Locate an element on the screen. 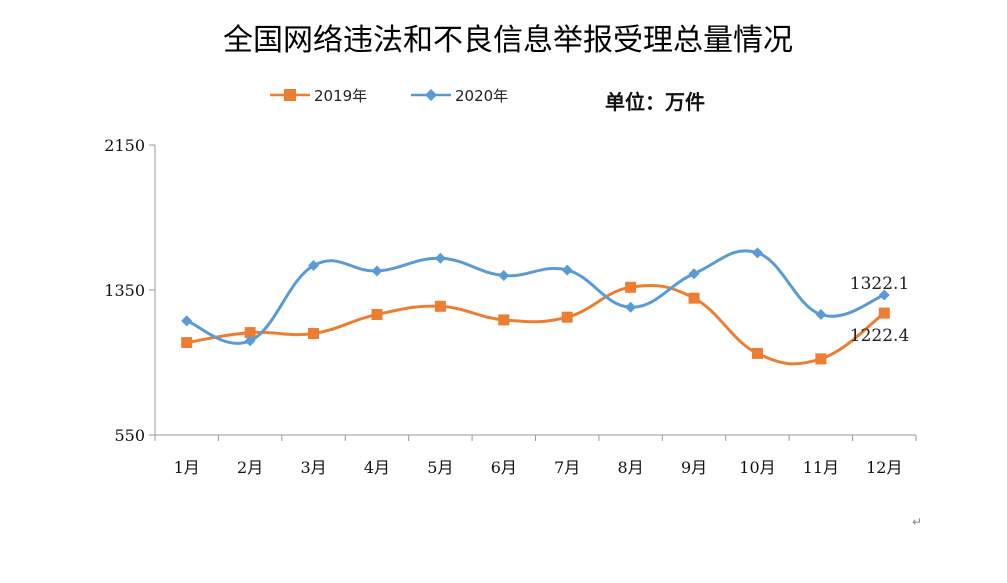  y-tick-label: 550 is located at coordinates (129, 435).